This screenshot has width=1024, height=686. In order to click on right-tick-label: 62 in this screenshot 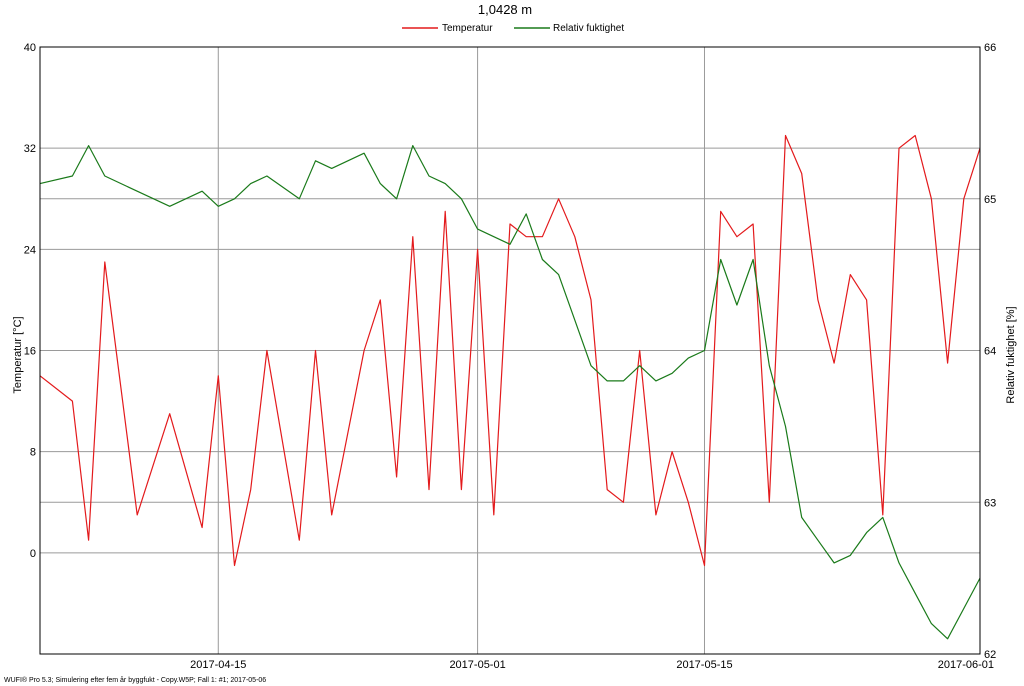, I will do `click(990, 655)`.